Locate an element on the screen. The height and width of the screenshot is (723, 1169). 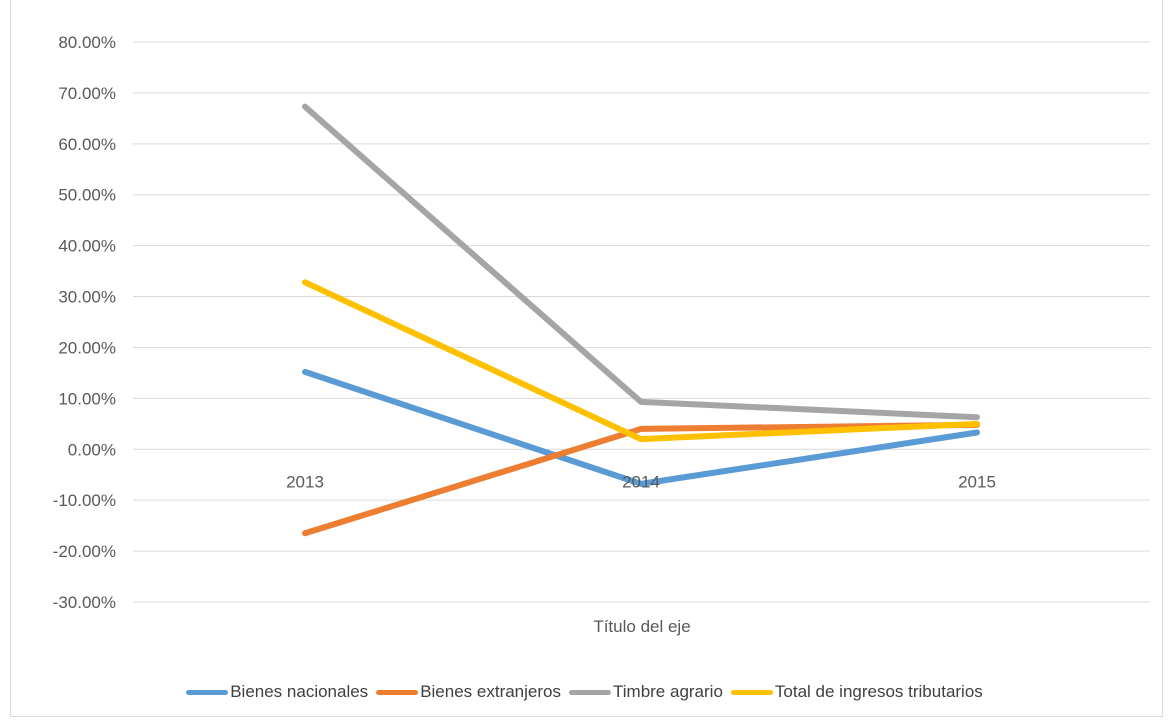
x-tick-label: 2014 is located at coordinates (641, 481).